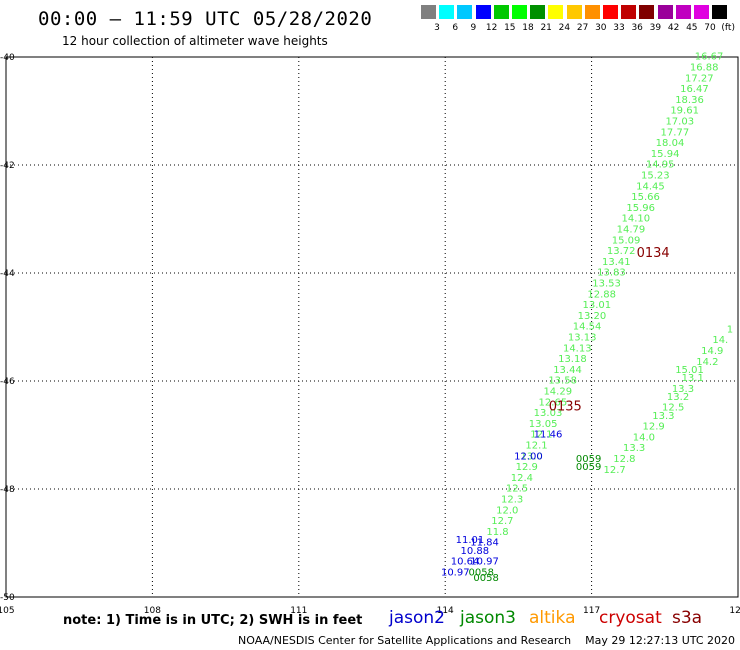 Image resolution: width=740 pixels, height=650 pixels. Describe the element at coordinates (488, 618) in the screenshot. I see `satellite-label-jason3: jason3` at that location.